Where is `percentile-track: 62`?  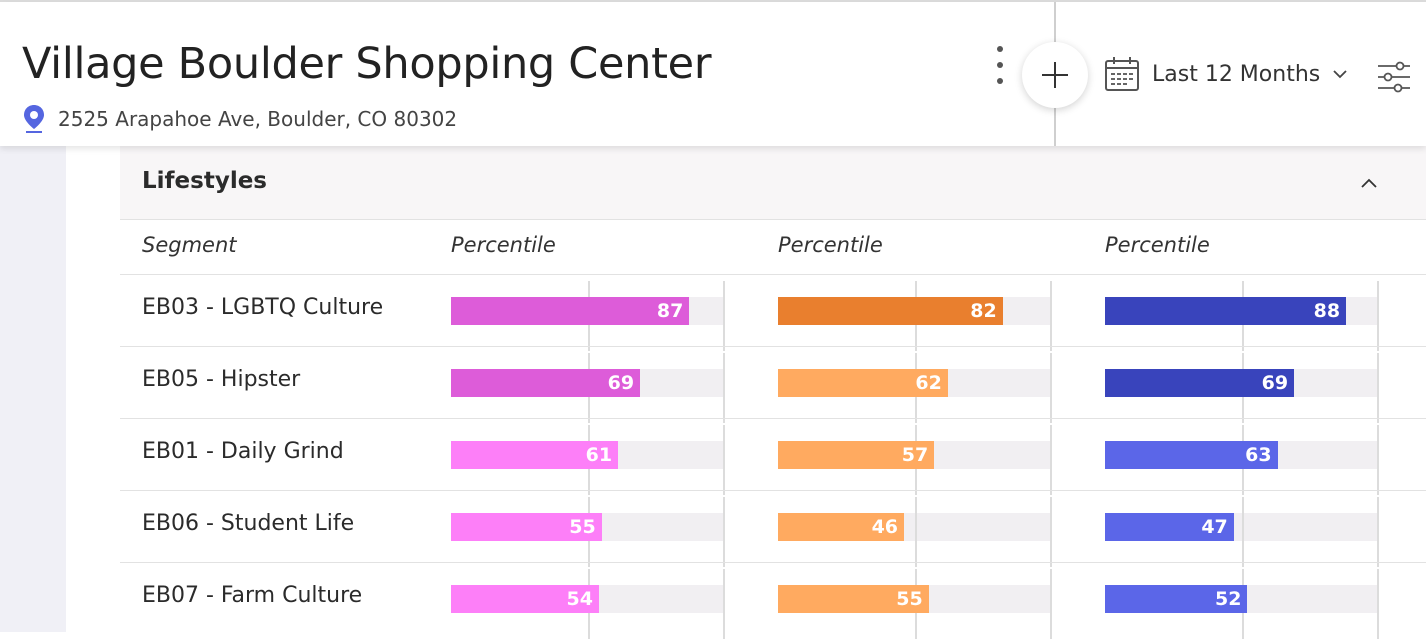
percentile-track: 62 is located at coordinates (915, 388).